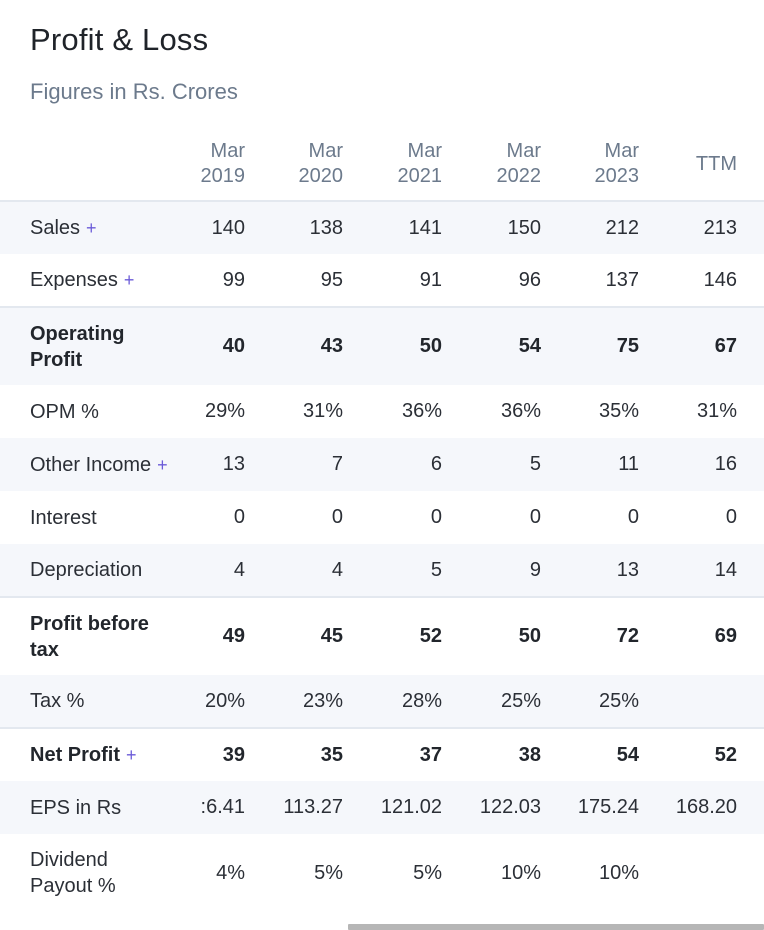 The height and width of the screenshot is (930, 764). Describe the element at coordinates (608, 807) in the screenshot. I see `table-cell: 175.24` at that location.